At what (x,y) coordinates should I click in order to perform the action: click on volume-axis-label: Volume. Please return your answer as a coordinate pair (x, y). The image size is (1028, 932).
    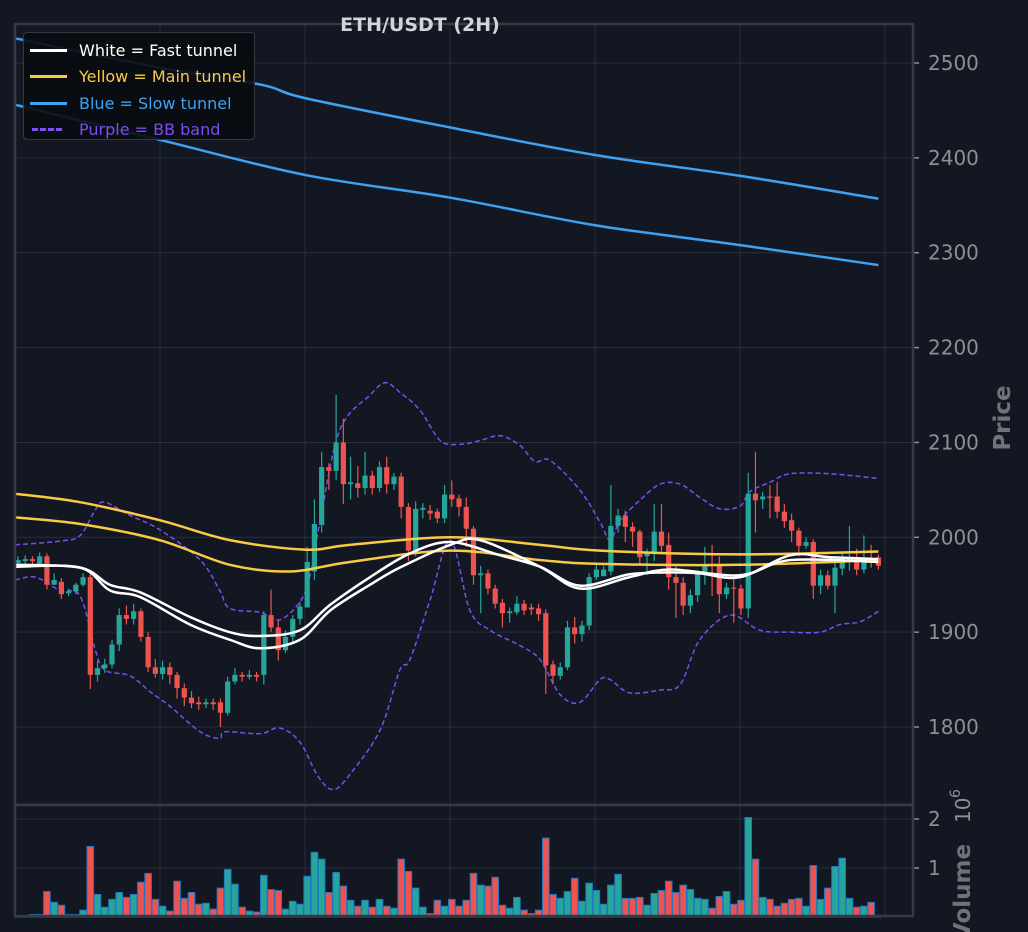
    Looking at the image, I should click on (963, 888).